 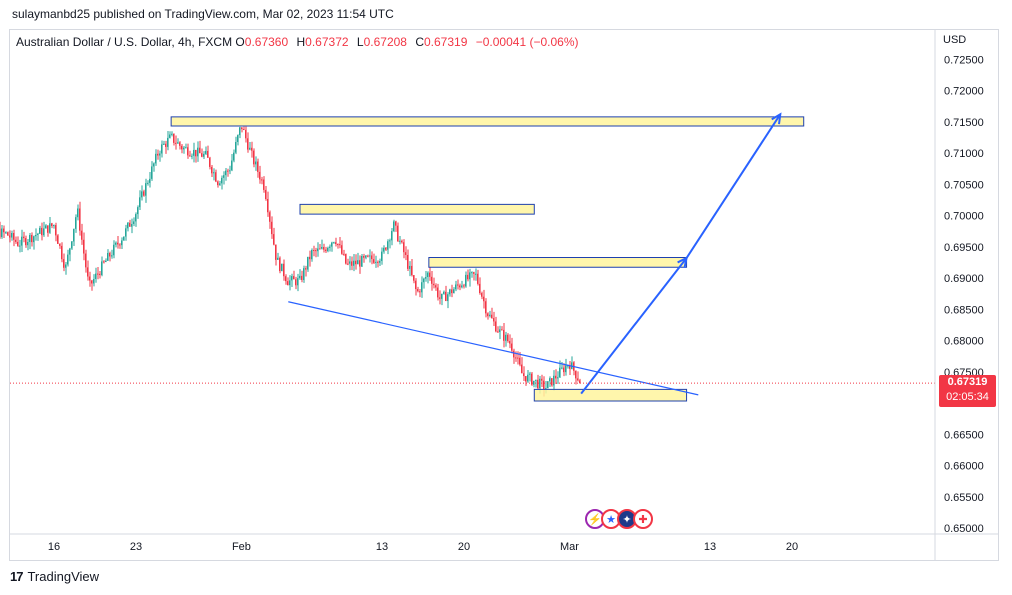 I want to click on last-price-tag: 0.67319 02:05:34, so click(x=967, y=391).